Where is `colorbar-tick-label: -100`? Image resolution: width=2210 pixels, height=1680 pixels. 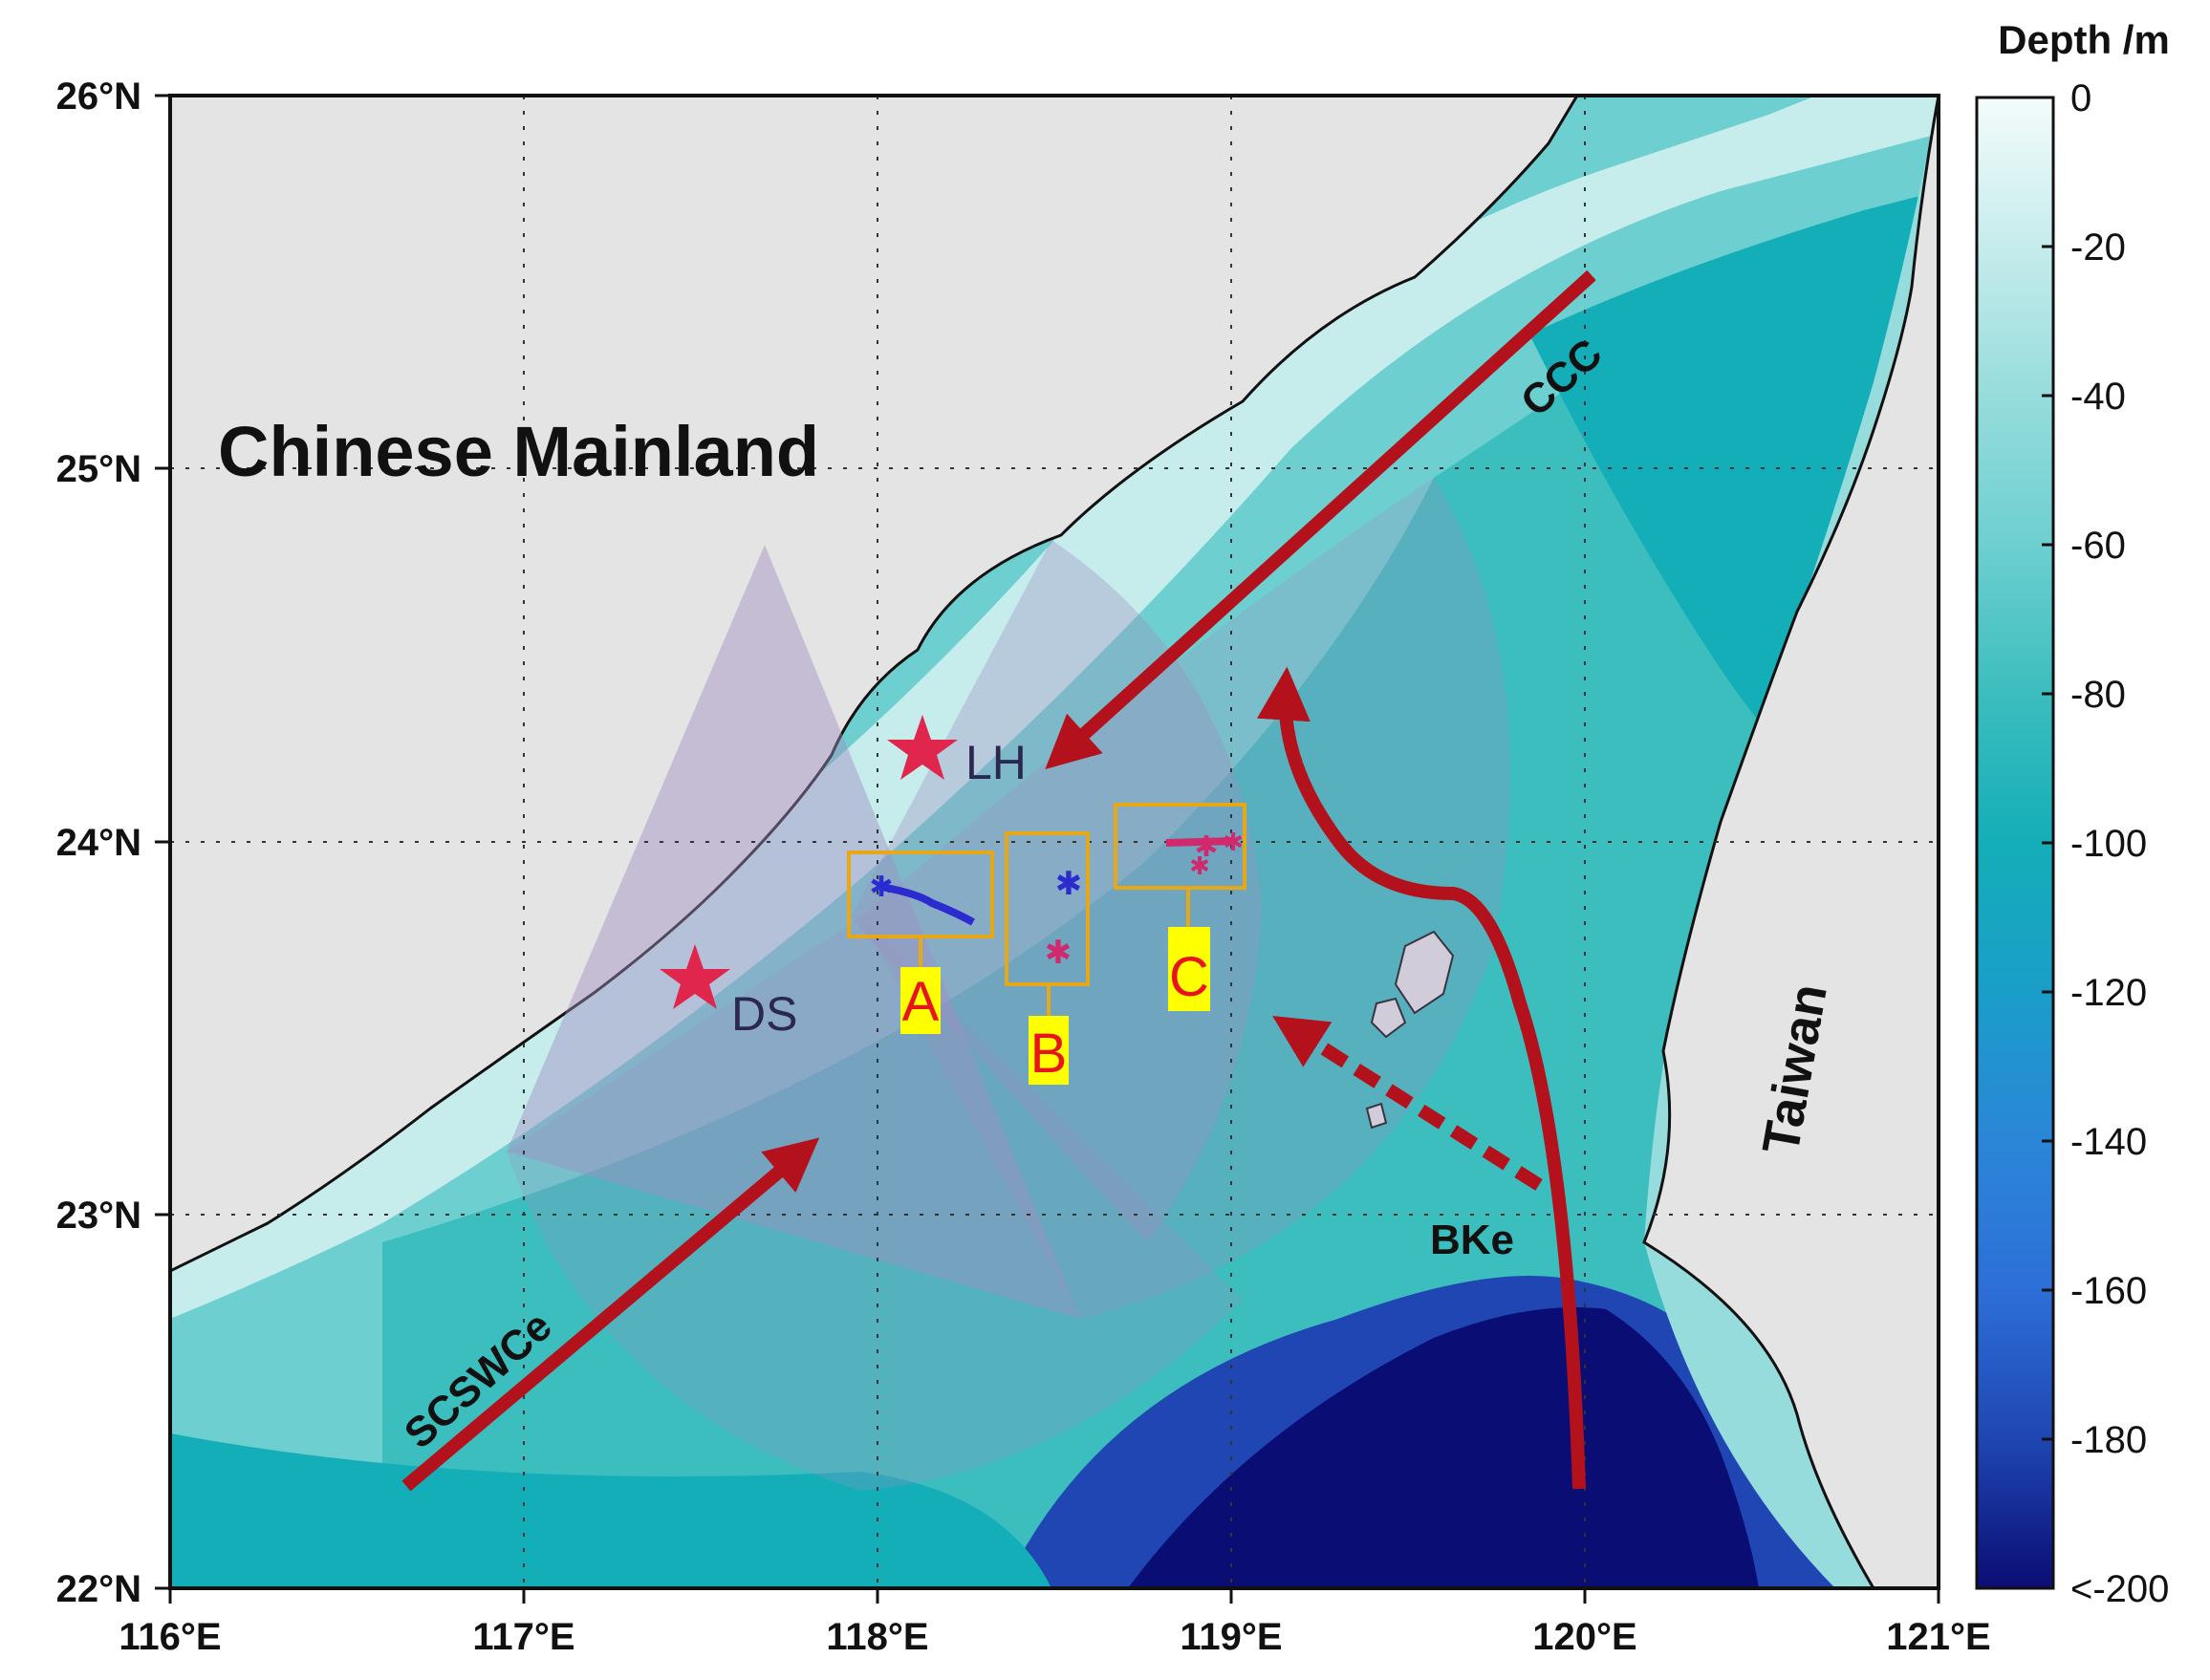 colorbar-tick-label: -100 is located at coordinates (2108, 844).